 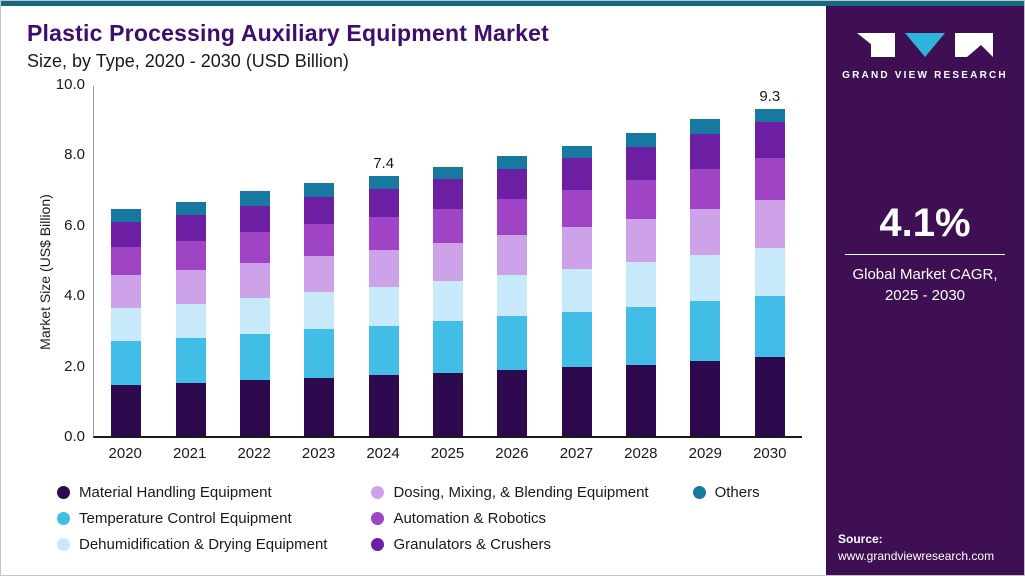 What do you see at coordinates (71, 260) in the screenshot?
I see `y-axis: 0.0 2.0 4.0 6.0 8.0 10.0` at bounding box center [71, 260].